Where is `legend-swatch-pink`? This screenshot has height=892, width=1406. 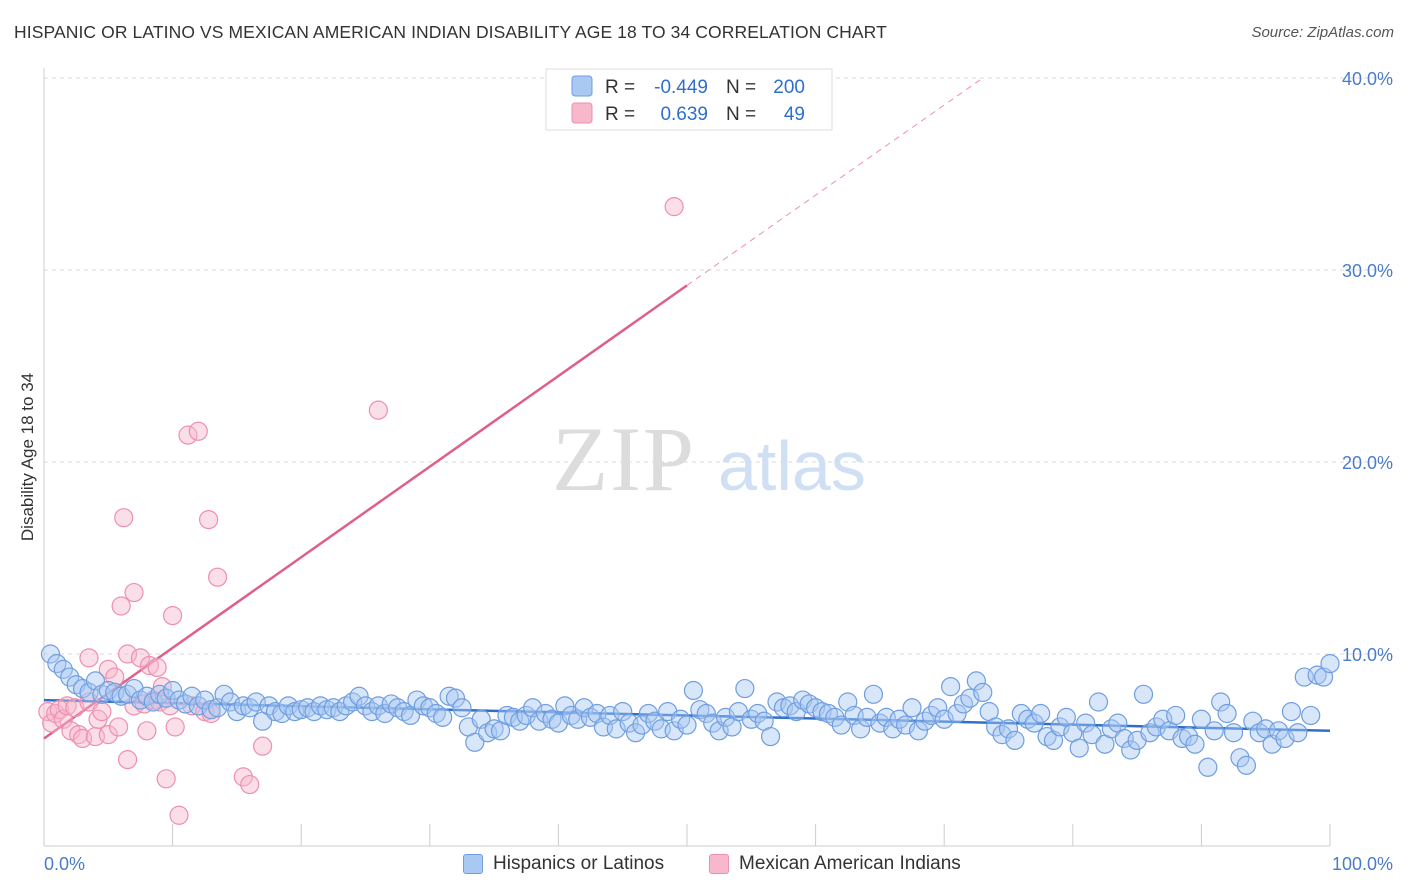
legend-swatch-pink is located at coordinates (582, 113).